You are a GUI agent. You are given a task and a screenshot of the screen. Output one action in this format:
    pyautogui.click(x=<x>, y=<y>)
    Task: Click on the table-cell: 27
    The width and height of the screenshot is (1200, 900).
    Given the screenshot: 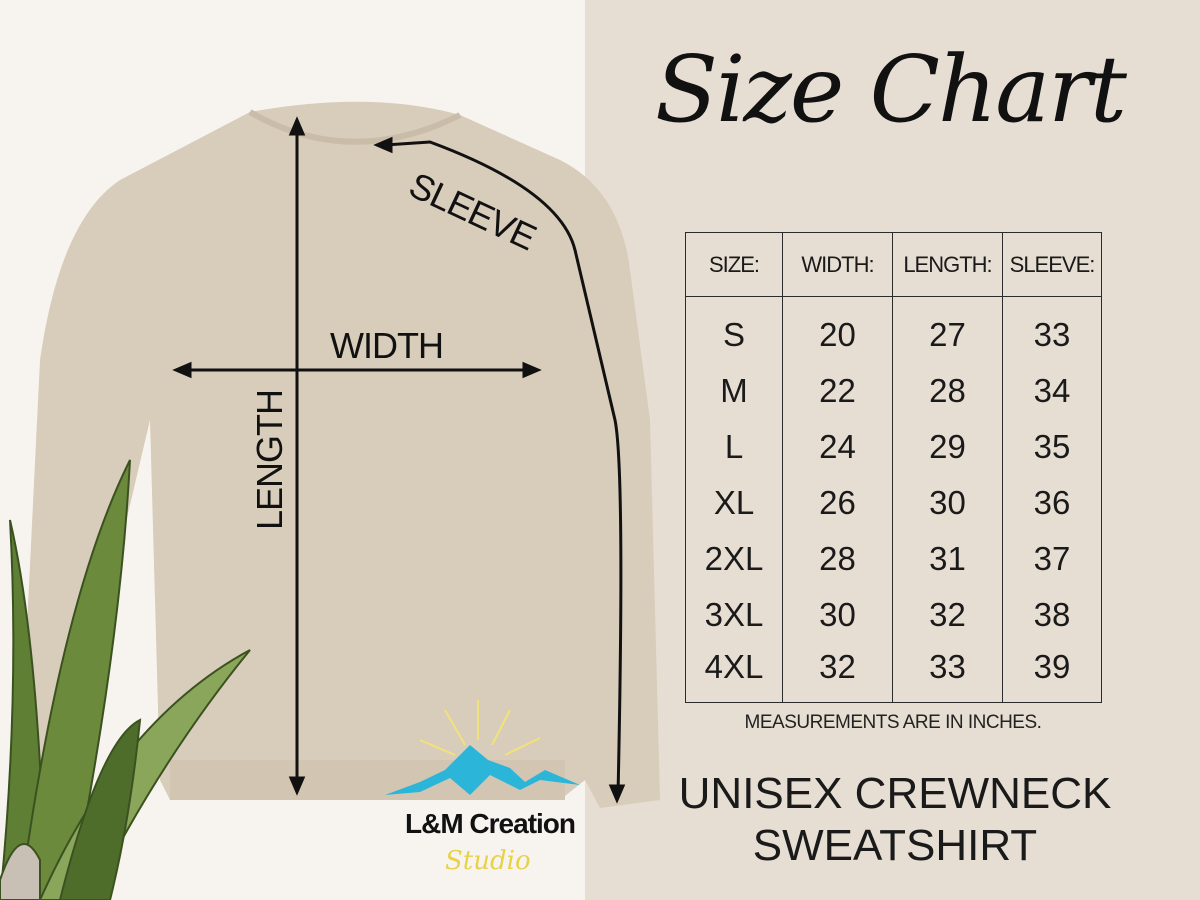 What is the action you would take?
    pyautogui.click(x=947, y=329)
    